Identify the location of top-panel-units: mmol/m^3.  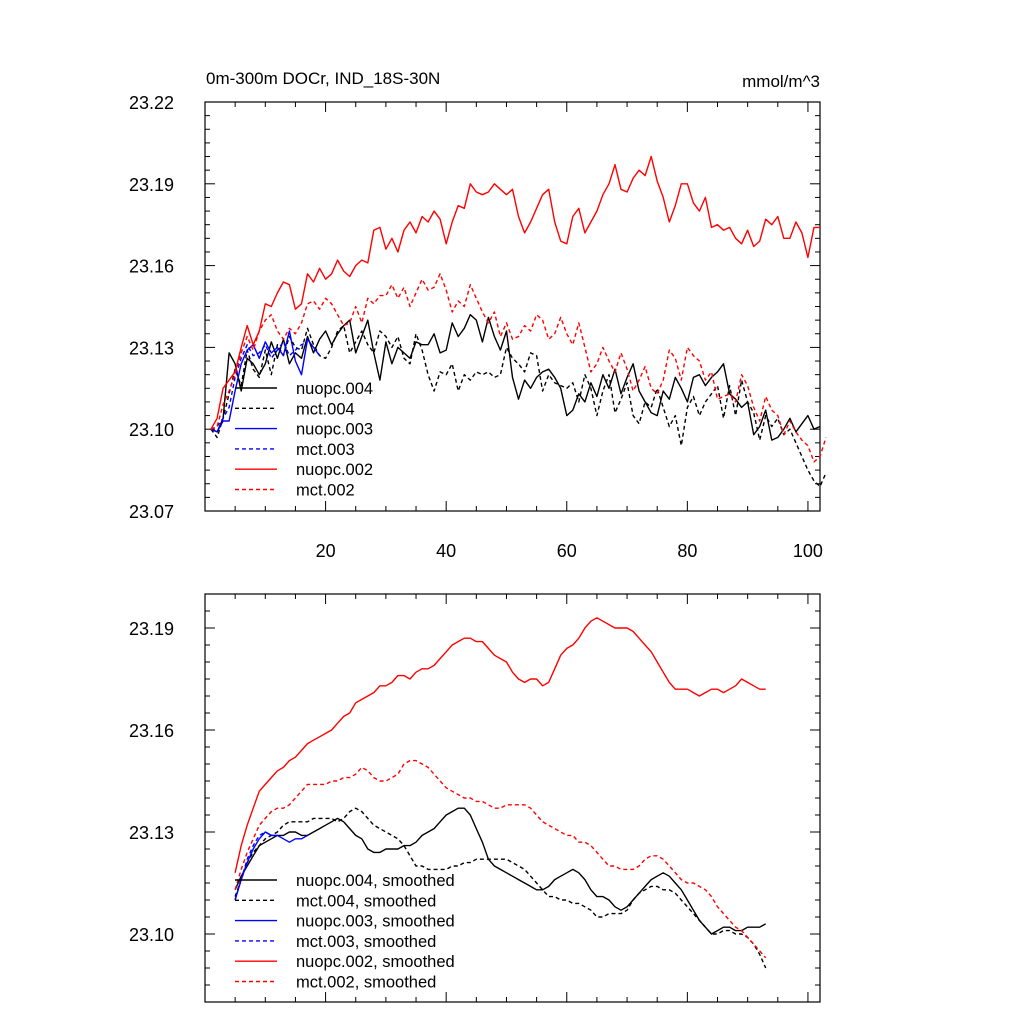
(781, 81).